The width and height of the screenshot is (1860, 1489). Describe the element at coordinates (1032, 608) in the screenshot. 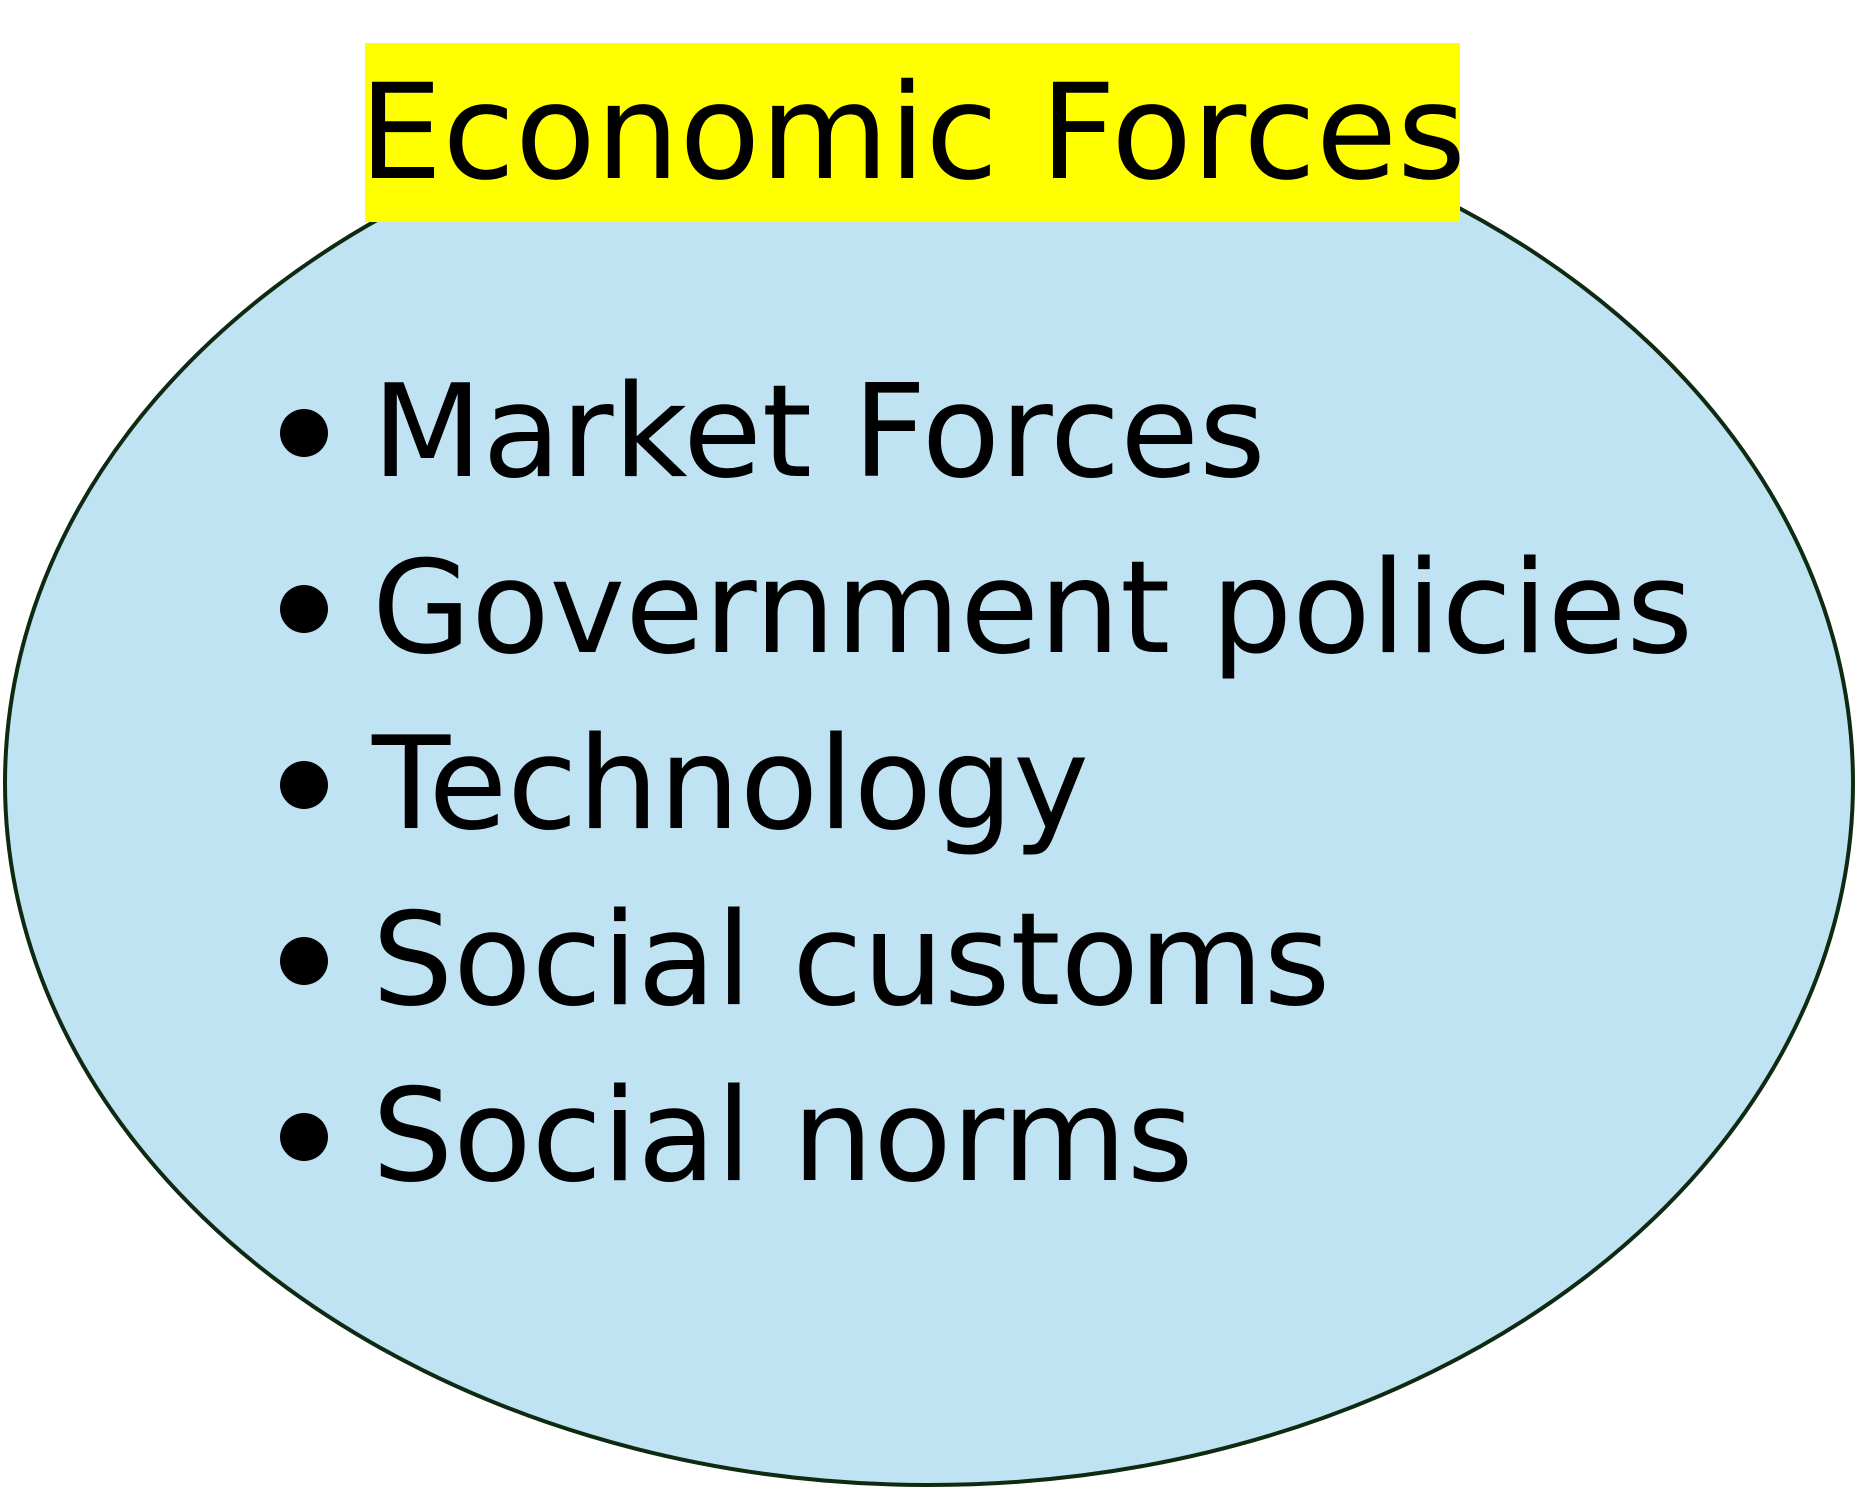

I see `list-item-label: Government policies` at that location.